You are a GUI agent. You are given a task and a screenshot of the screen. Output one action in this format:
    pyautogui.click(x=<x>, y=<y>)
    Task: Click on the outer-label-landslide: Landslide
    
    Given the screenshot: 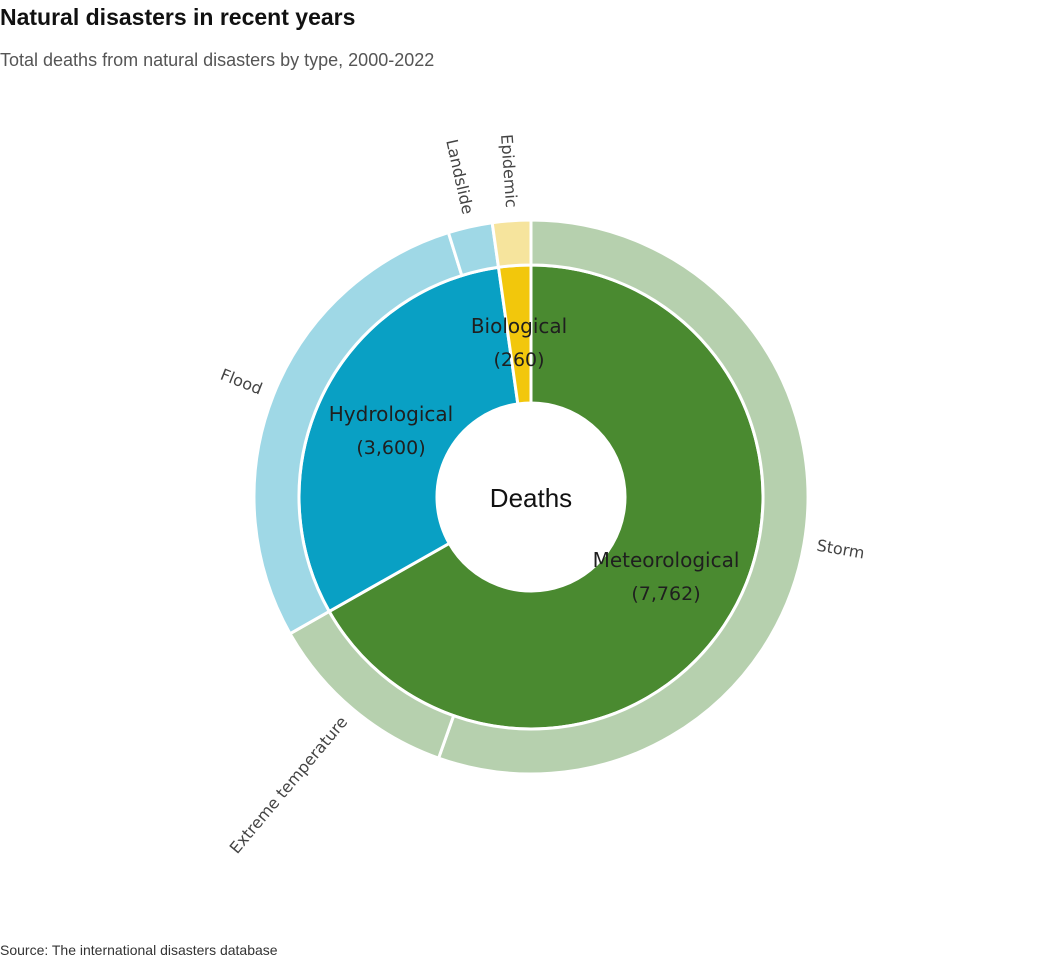 What is the action you would take?
    pyautogui.click(x=459, y=176)
    